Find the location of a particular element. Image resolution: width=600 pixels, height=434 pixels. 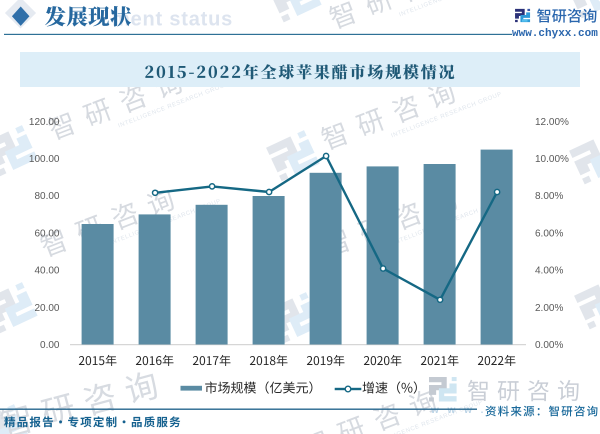

svg-text: 20.00 is located at coordinates (46, 308).